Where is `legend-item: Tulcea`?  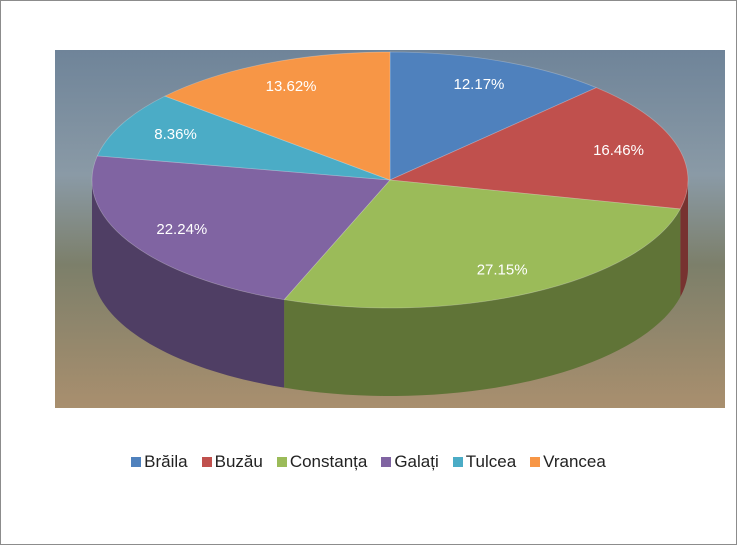
legend-item: Tulcea is located at coordinates (484, 462).